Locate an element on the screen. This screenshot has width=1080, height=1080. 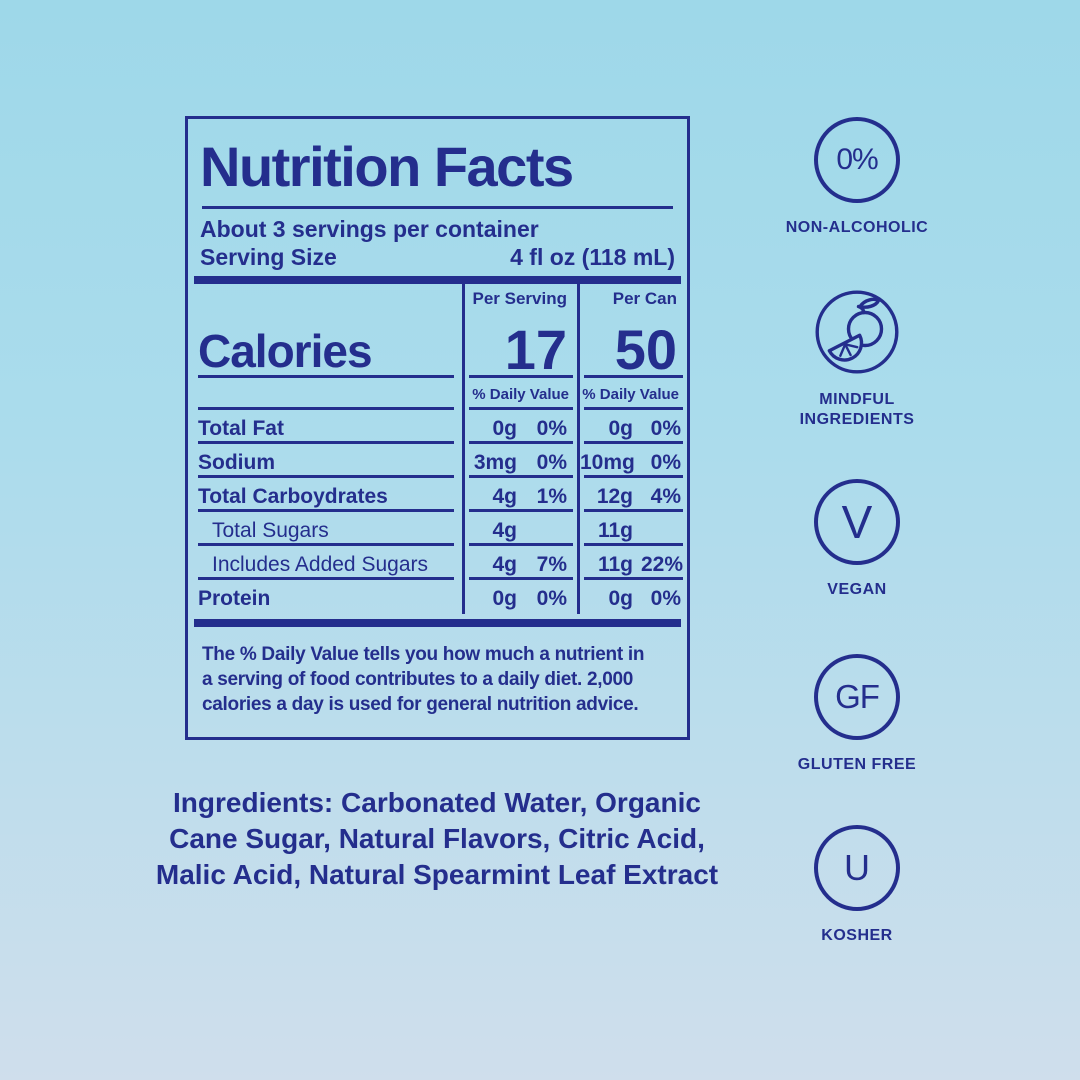
citrus-fruit-icon is located at coordinates (857, 332).